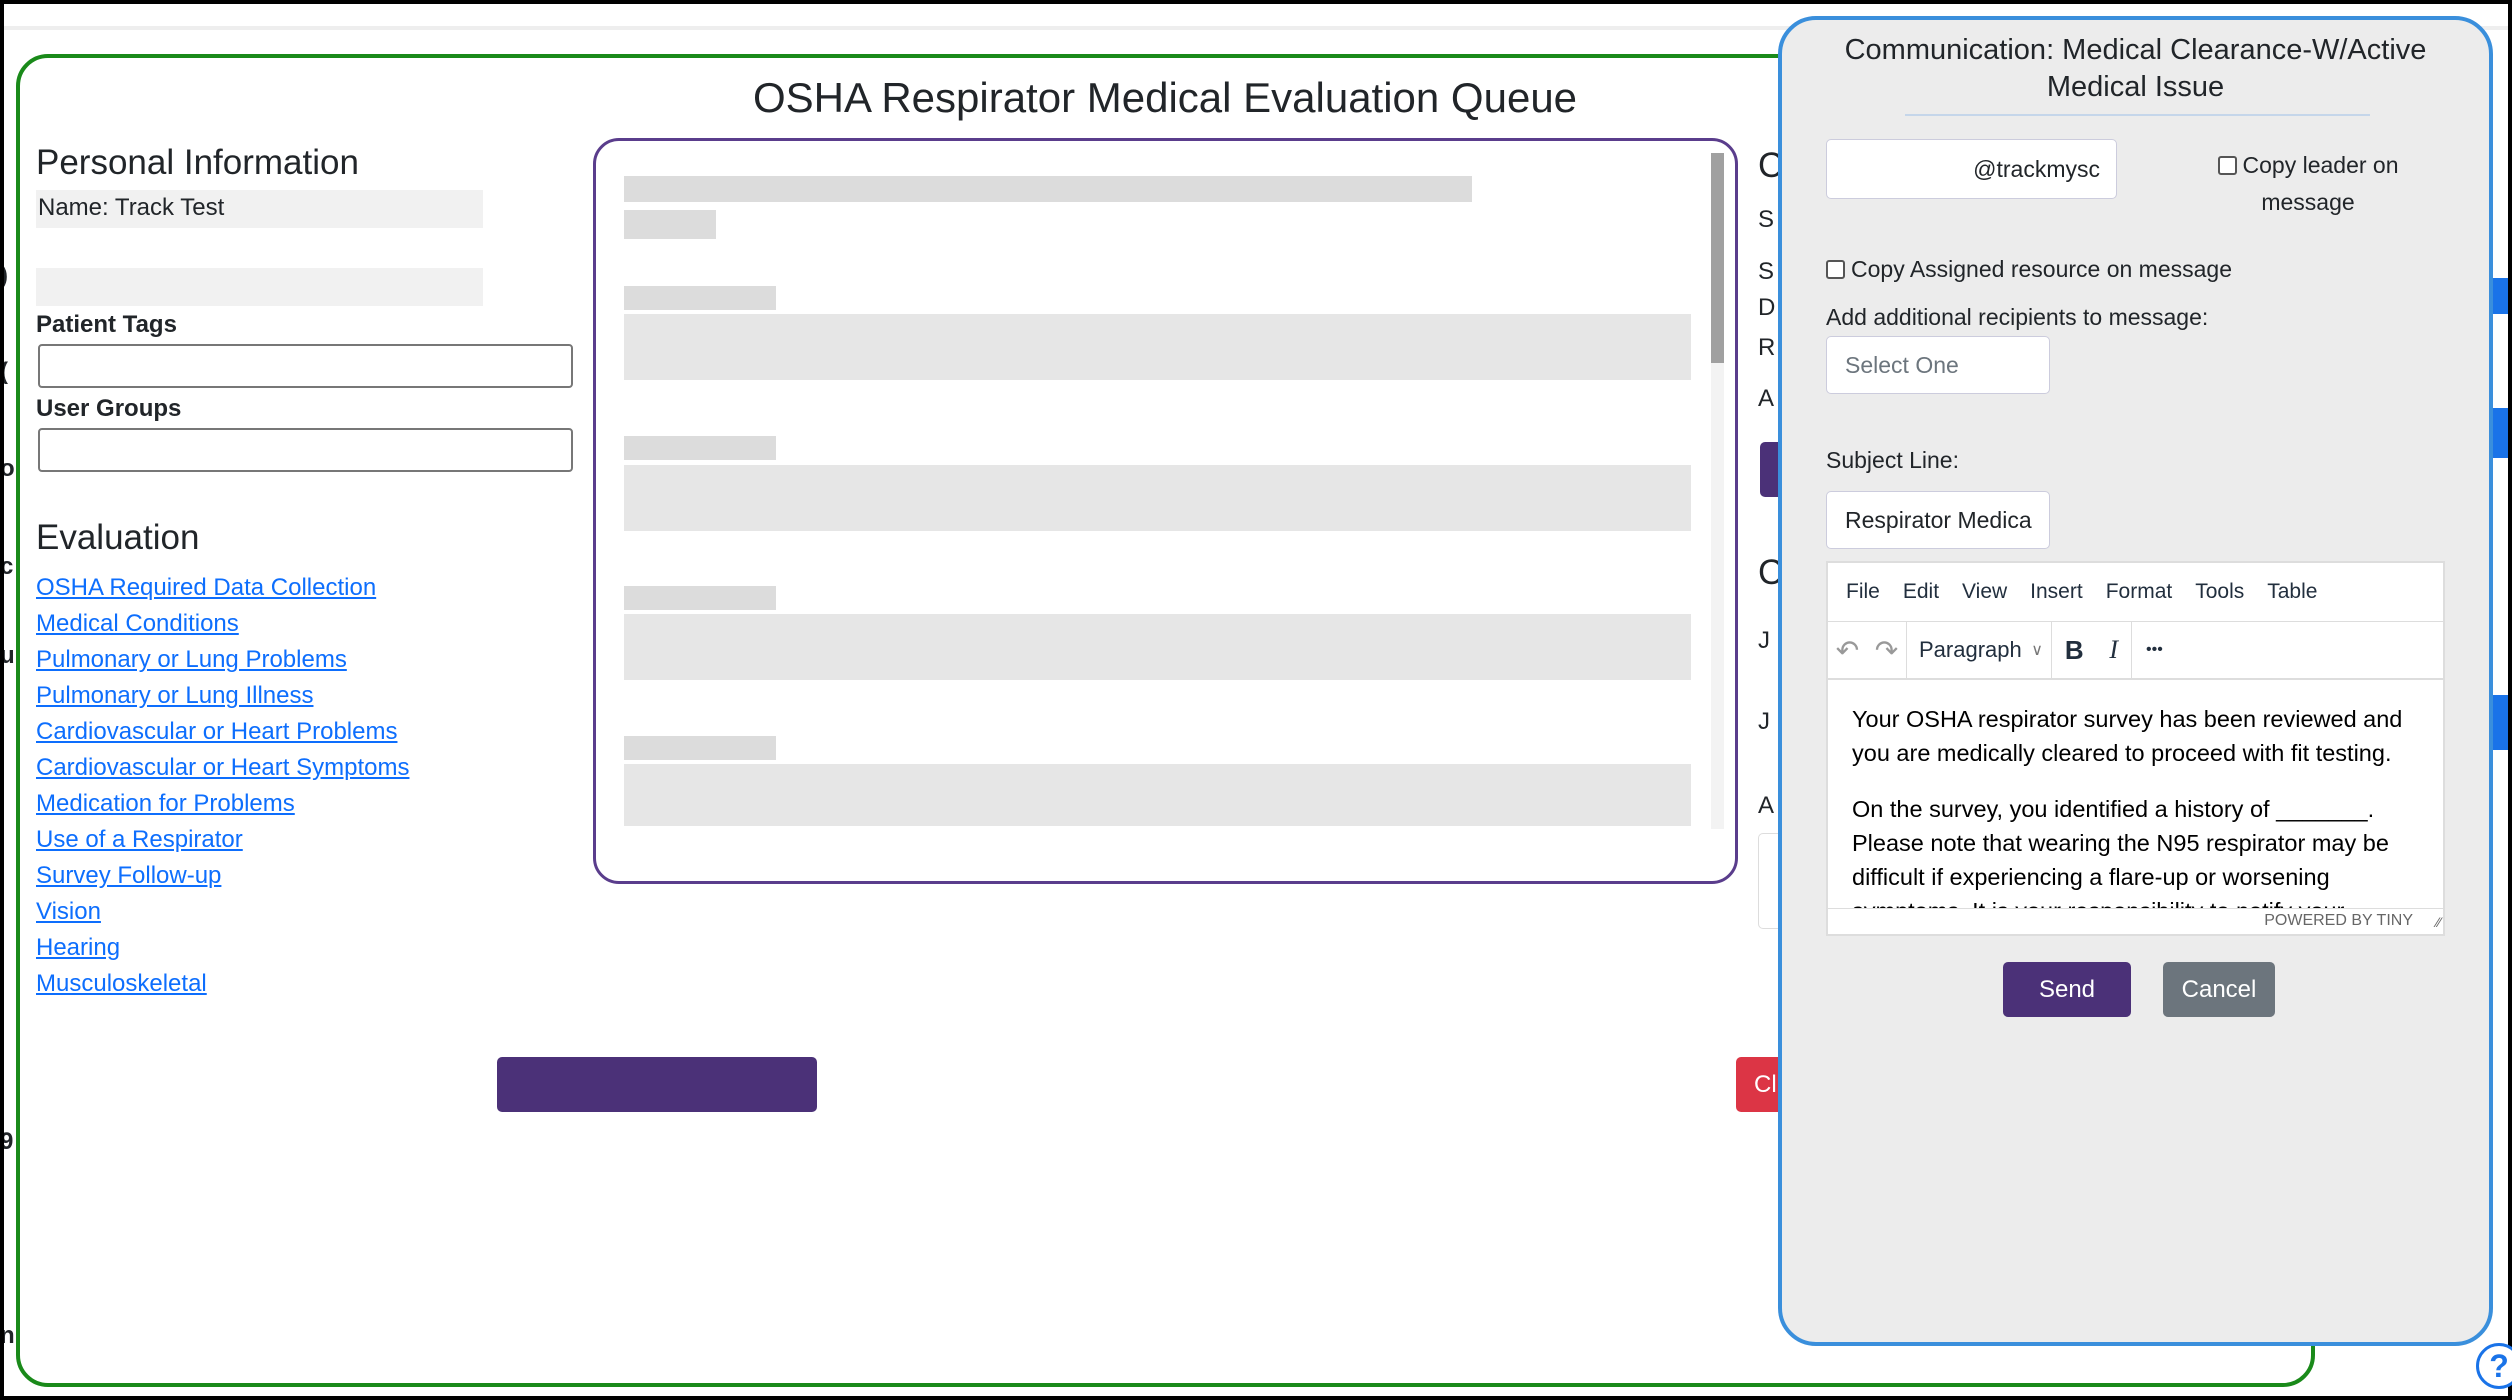  I want to click on chevron-down-icon: ∨, so click(2037, 650).